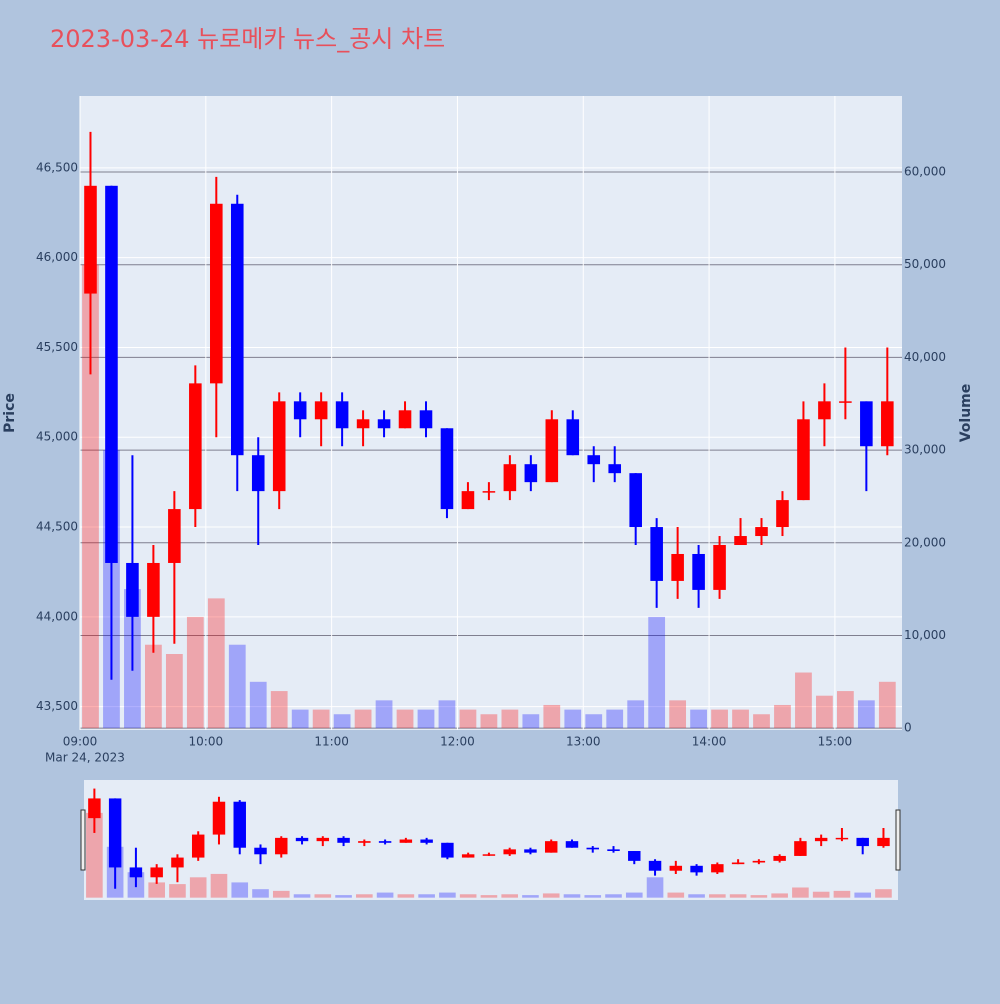 The width and height of the screenshot is (1000, 1004). What do you see at coordinates (80, 742) in the screenshot?
I see `x-tick-label: 09:00` at bounding box center [80, 742].